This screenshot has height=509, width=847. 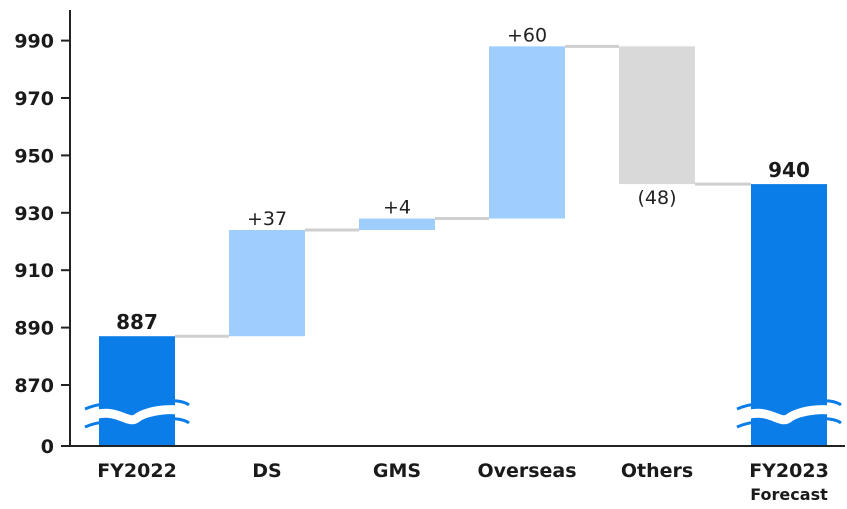 What do you see at coordinates (527, 35) in the screenshot?
I see `data-label-overseas: +60` at bounding box center [527, 35].